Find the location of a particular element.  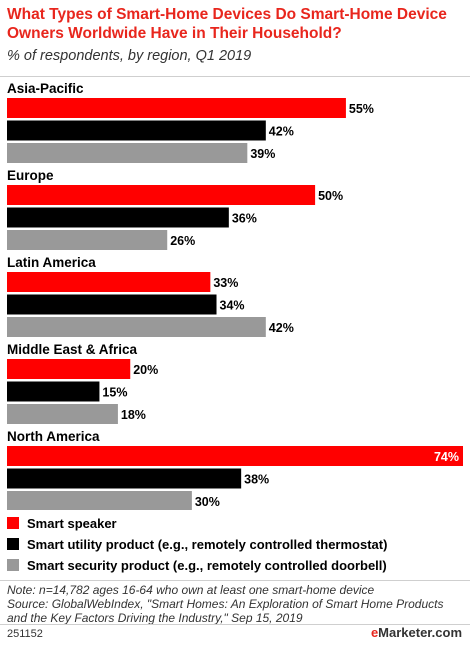

legend-swatch-security is located at coordinates (13, 565).